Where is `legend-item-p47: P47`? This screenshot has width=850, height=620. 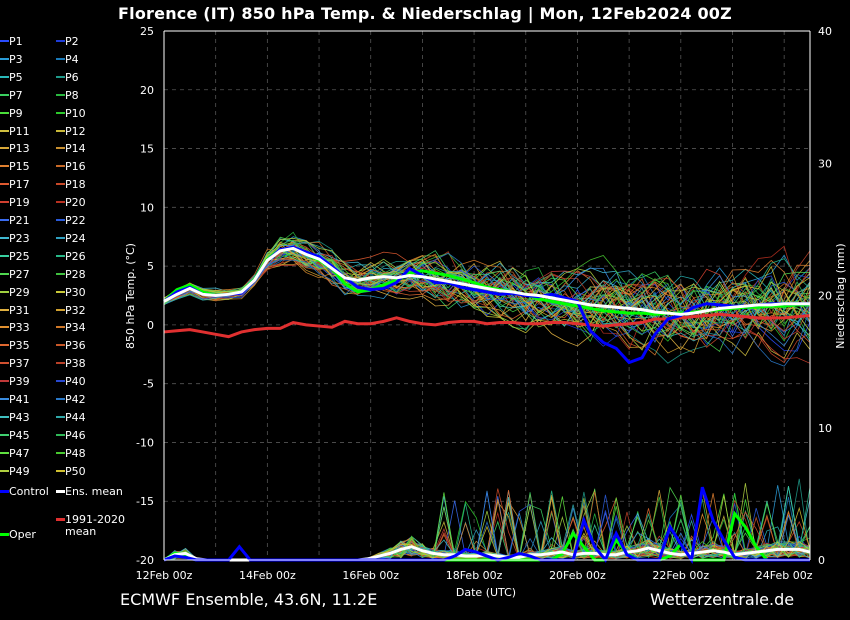
legend-item-p47: P47 is located at coordinates (15, 453).